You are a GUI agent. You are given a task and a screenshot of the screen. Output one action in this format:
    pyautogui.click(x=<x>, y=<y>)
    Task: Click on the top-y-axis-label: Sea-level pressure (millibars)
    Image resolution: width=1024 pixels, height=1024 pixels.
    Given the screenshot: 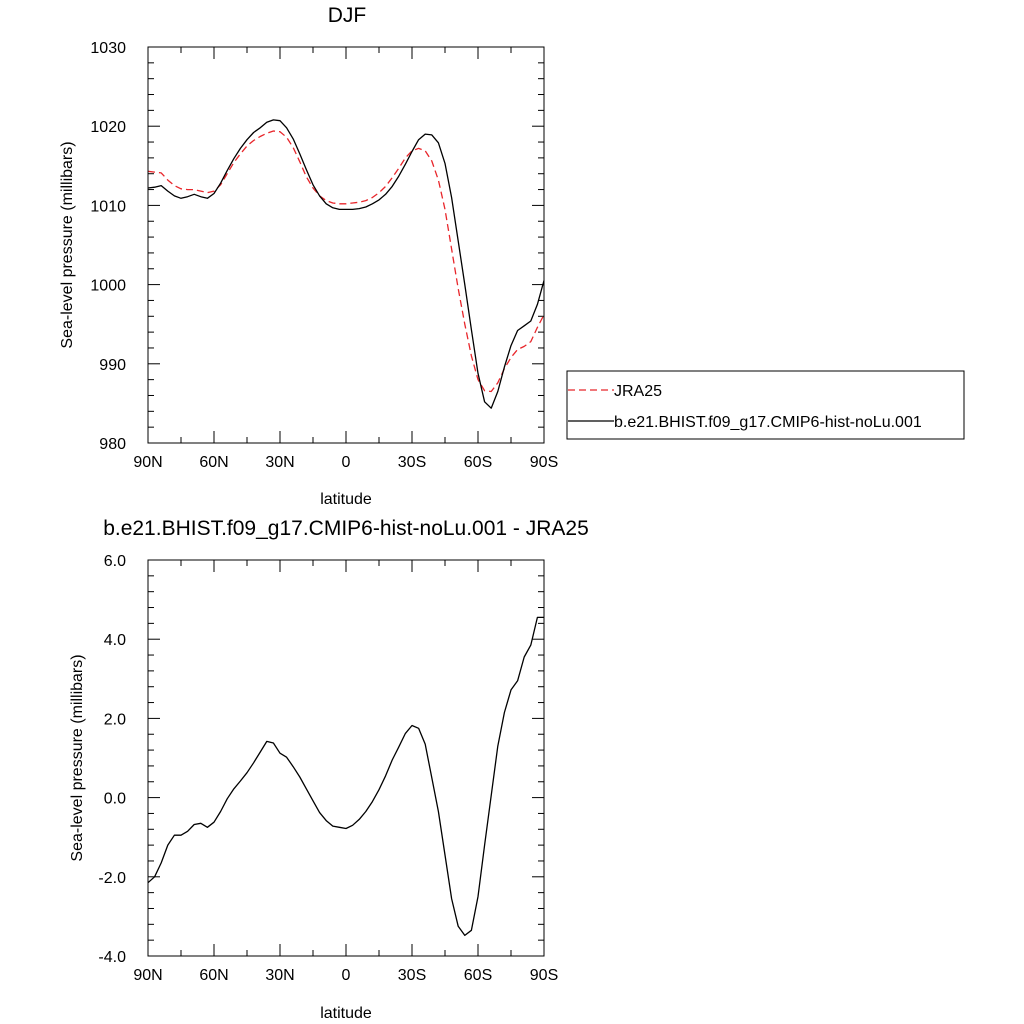 What is the action you would take?
    pyautogui.click(x=67, y=244)
    